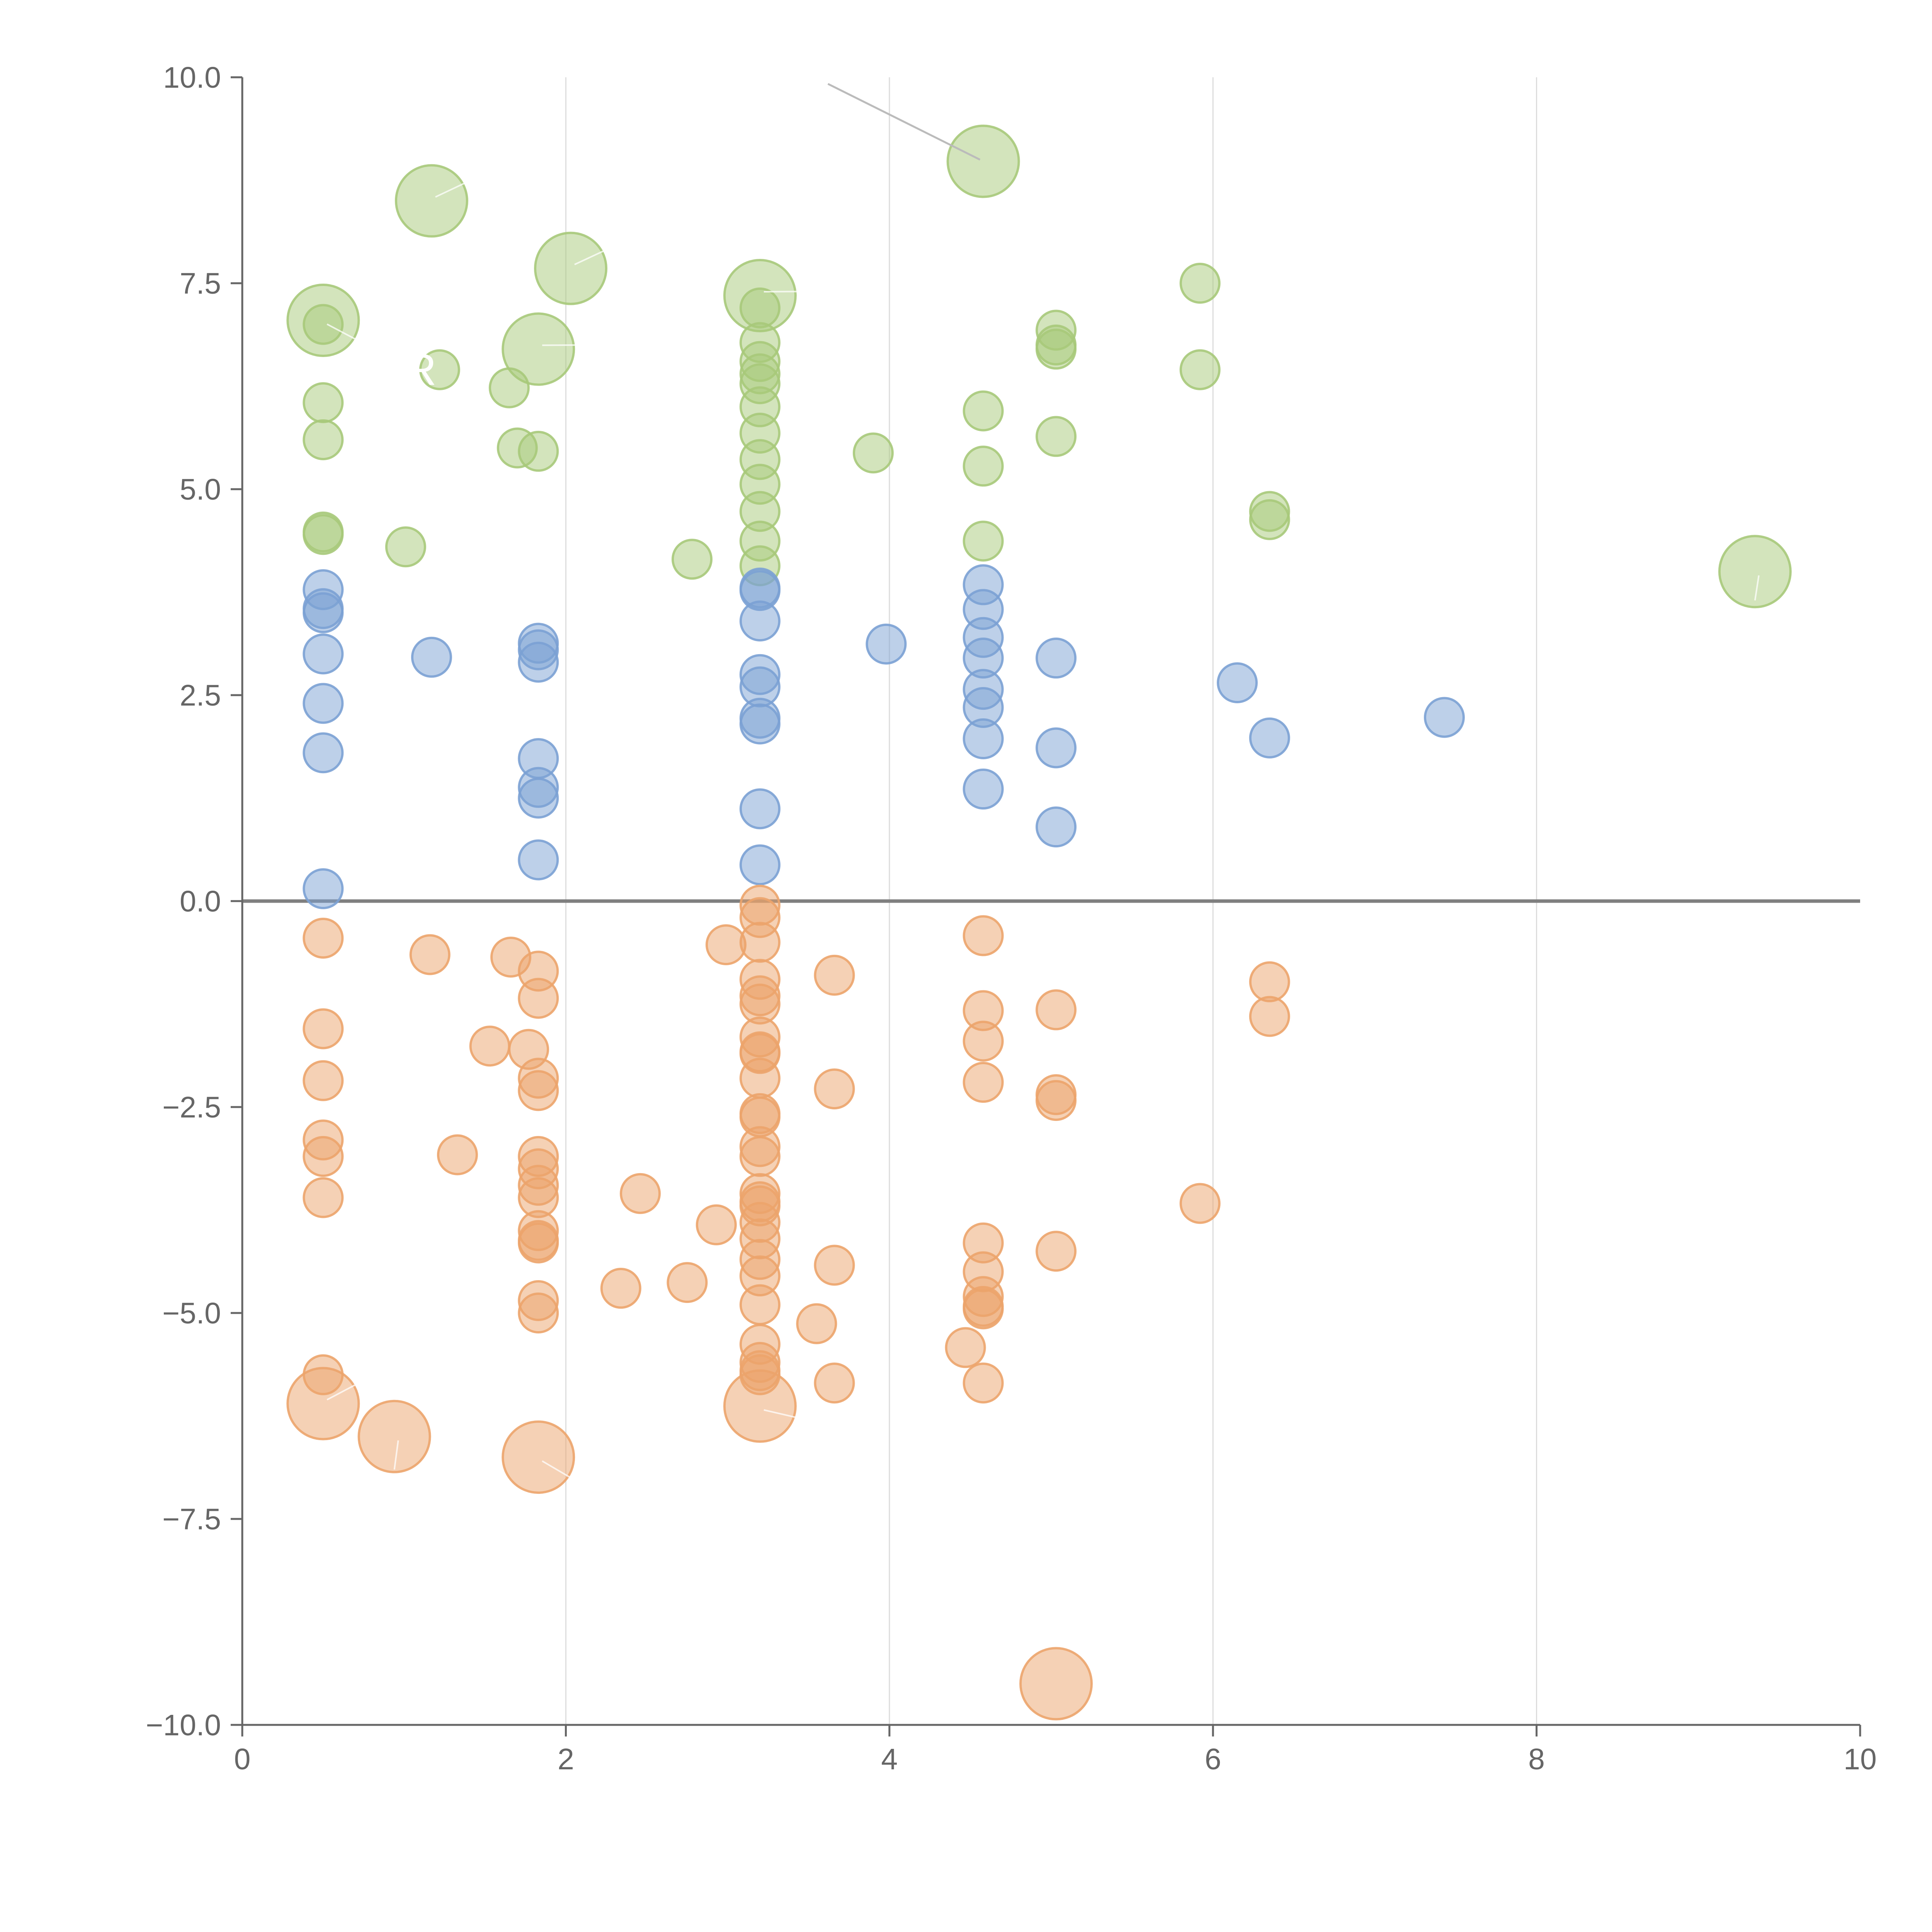 Image resolution: width=1932 pixels, height=1932 pixels. Describe the element at coordinates (200, 901) in the screenshot. I see `y-tick-label: 0.0` at that location.